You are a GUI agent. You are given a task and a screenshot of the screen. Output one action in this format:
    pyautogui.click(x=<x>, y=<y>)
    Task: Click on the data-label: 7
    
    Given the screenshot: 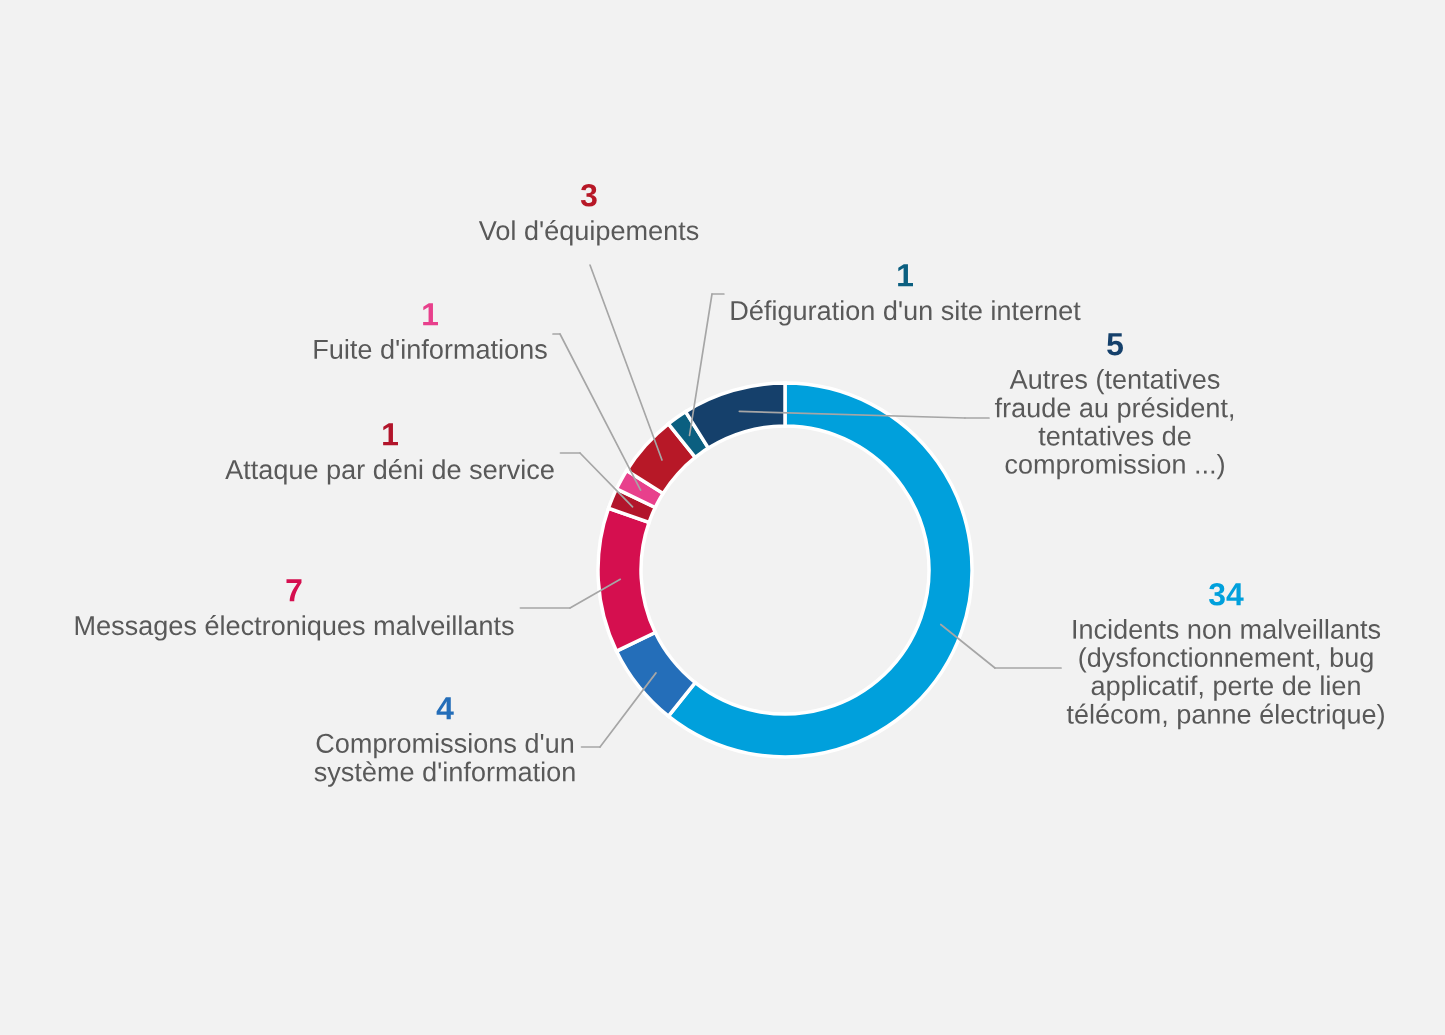 What is the action you would take?
    pyautogui.click(x=294, y=590)
    